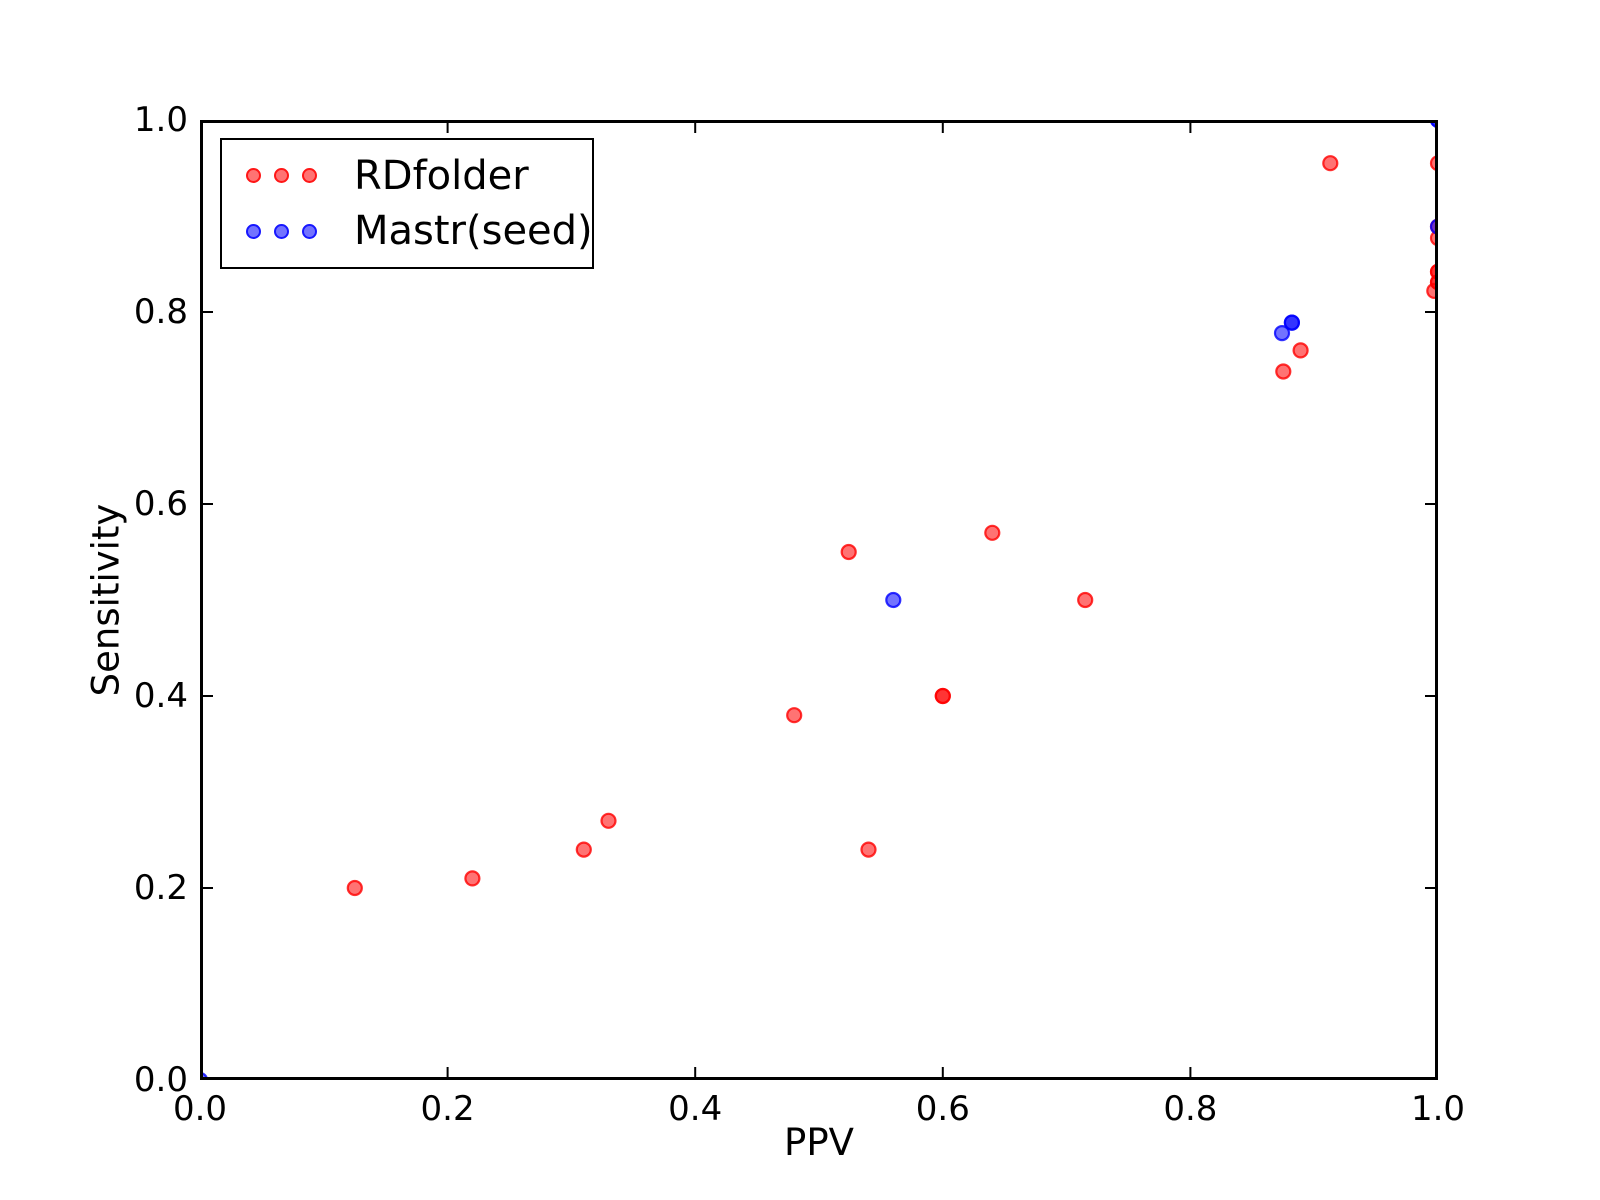 The image size is (1600, 1200). I want to click on legend-entry-mastr-seed: Mastr(seed), so click(407, 231).